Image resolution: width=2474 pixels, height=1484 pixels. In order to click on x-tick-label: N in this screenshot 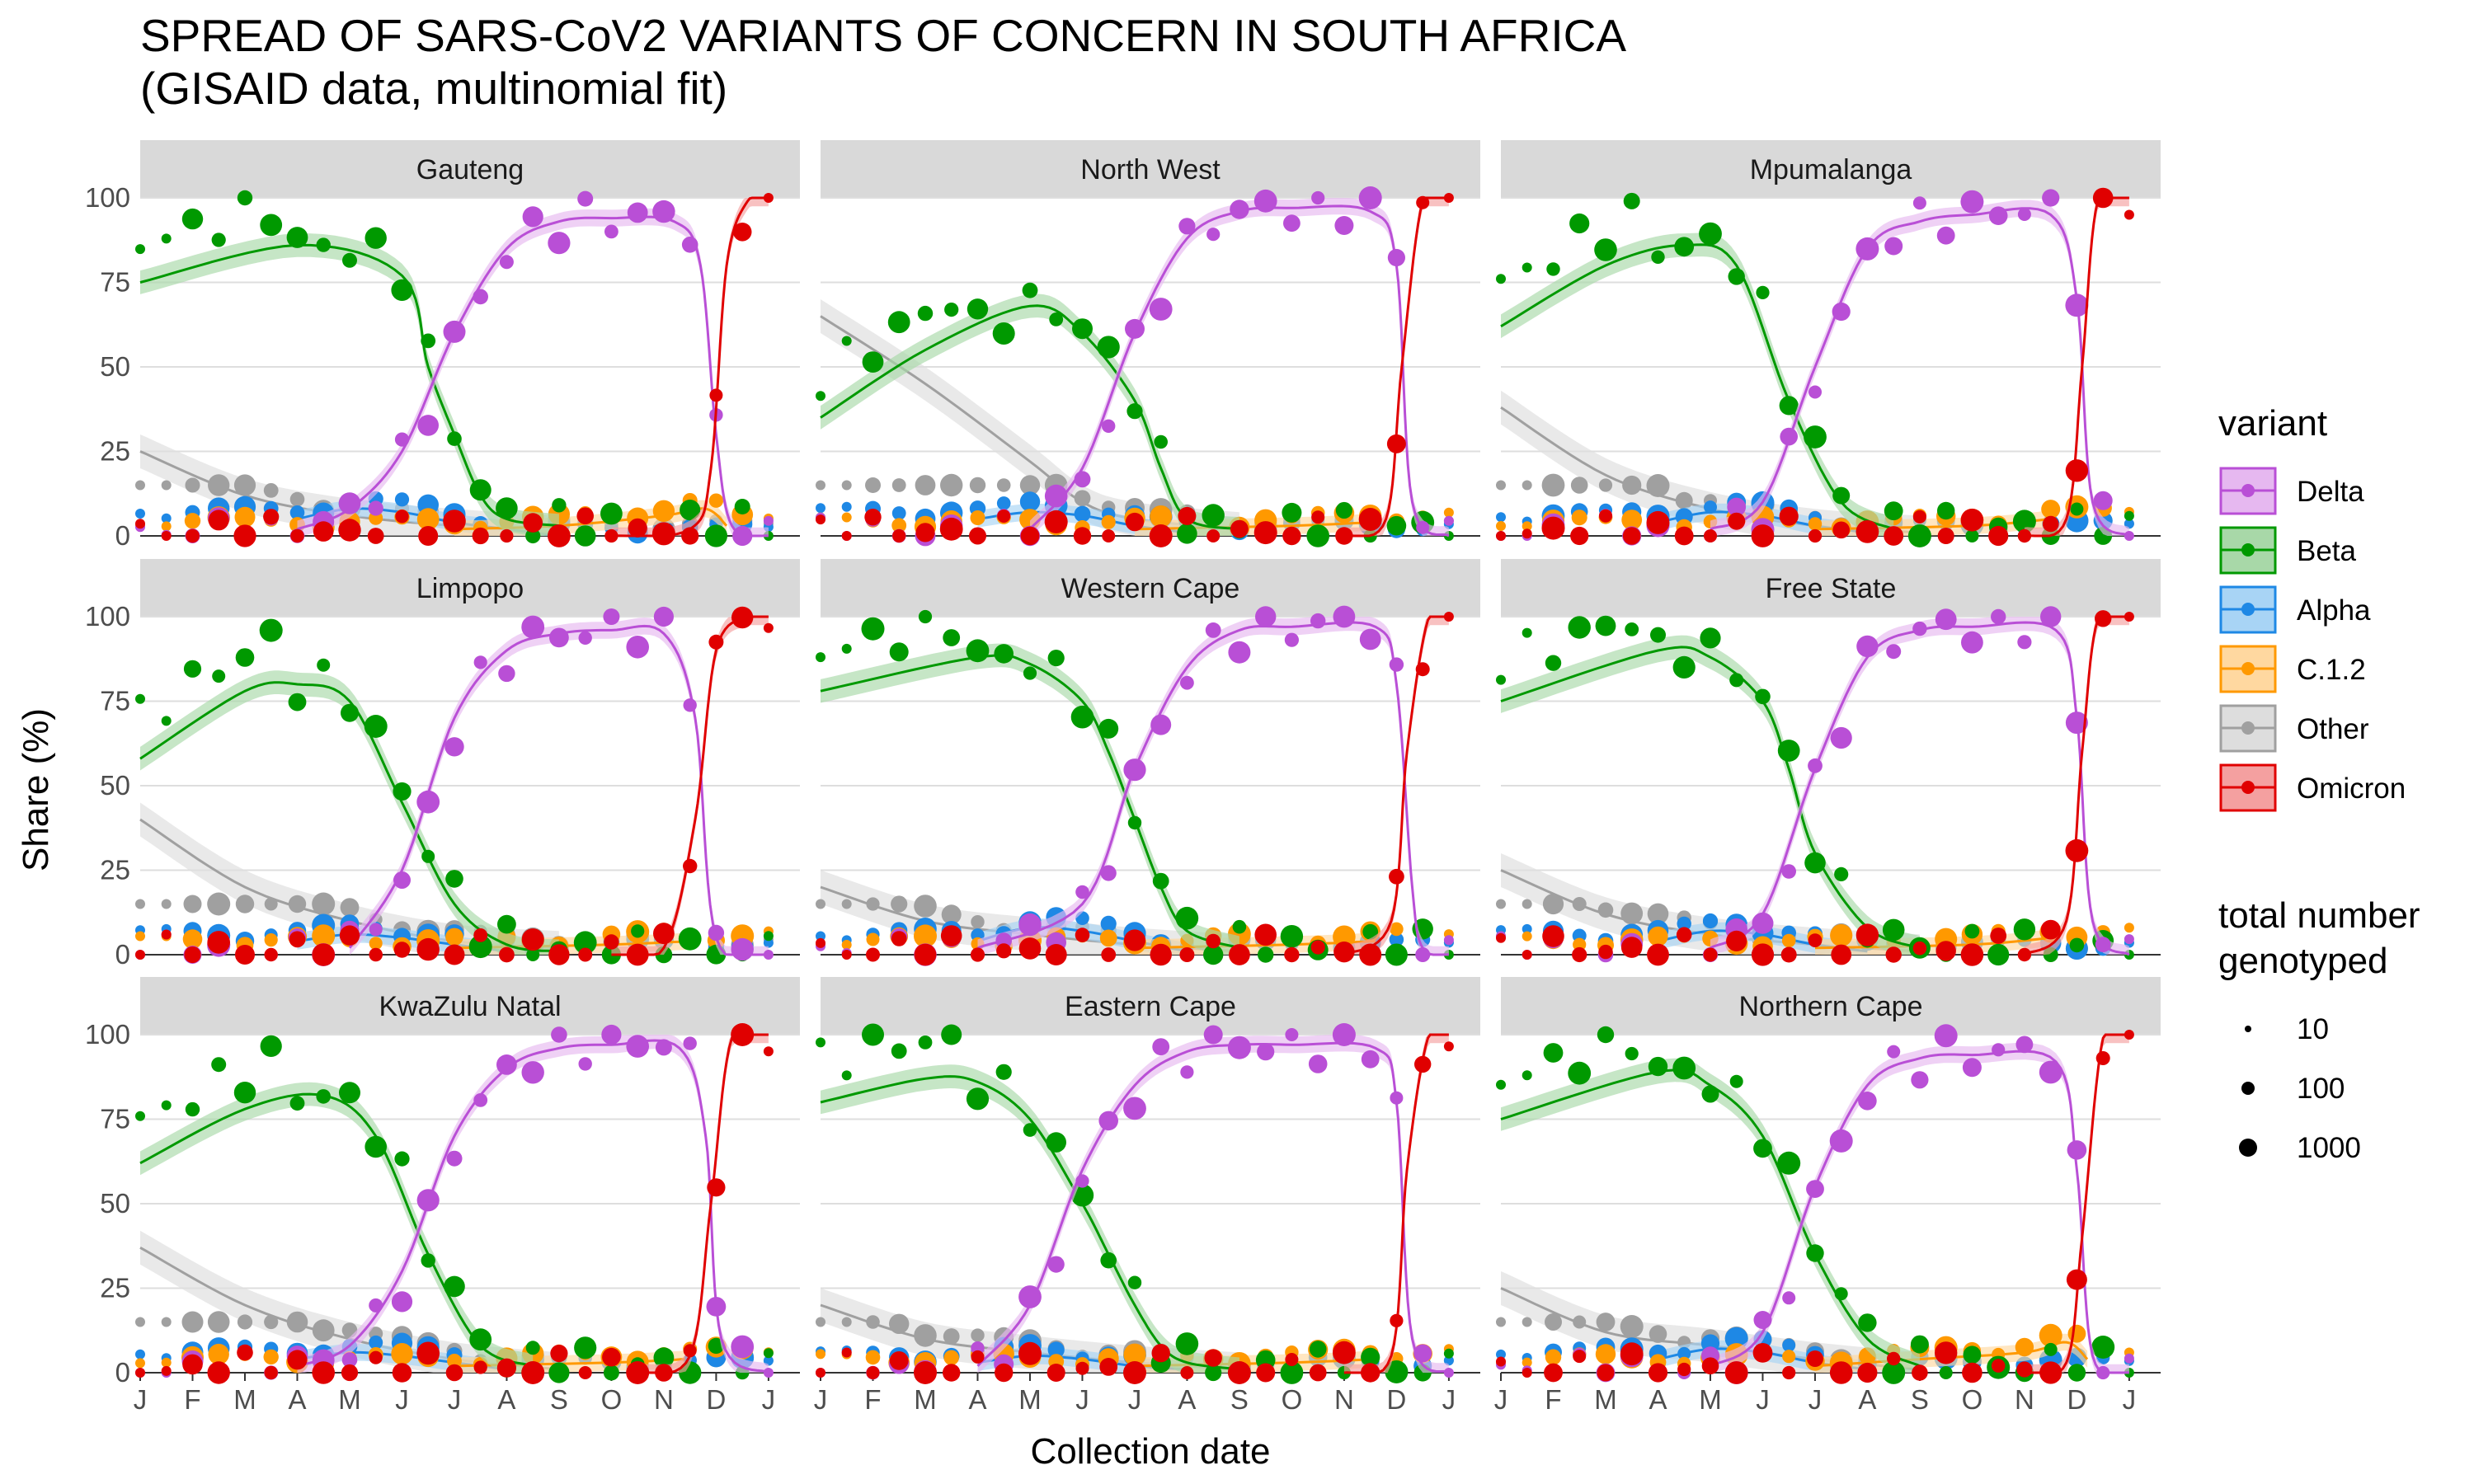, I will do `click(664, 1399)`.